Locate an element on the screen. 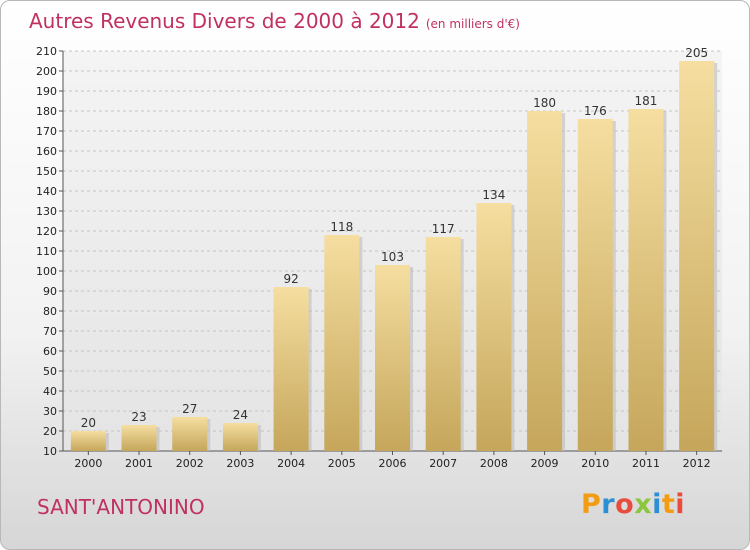 This screenshot has width=750, height=550. x-tick-label: 2001 is located at coordinates (139, 463).